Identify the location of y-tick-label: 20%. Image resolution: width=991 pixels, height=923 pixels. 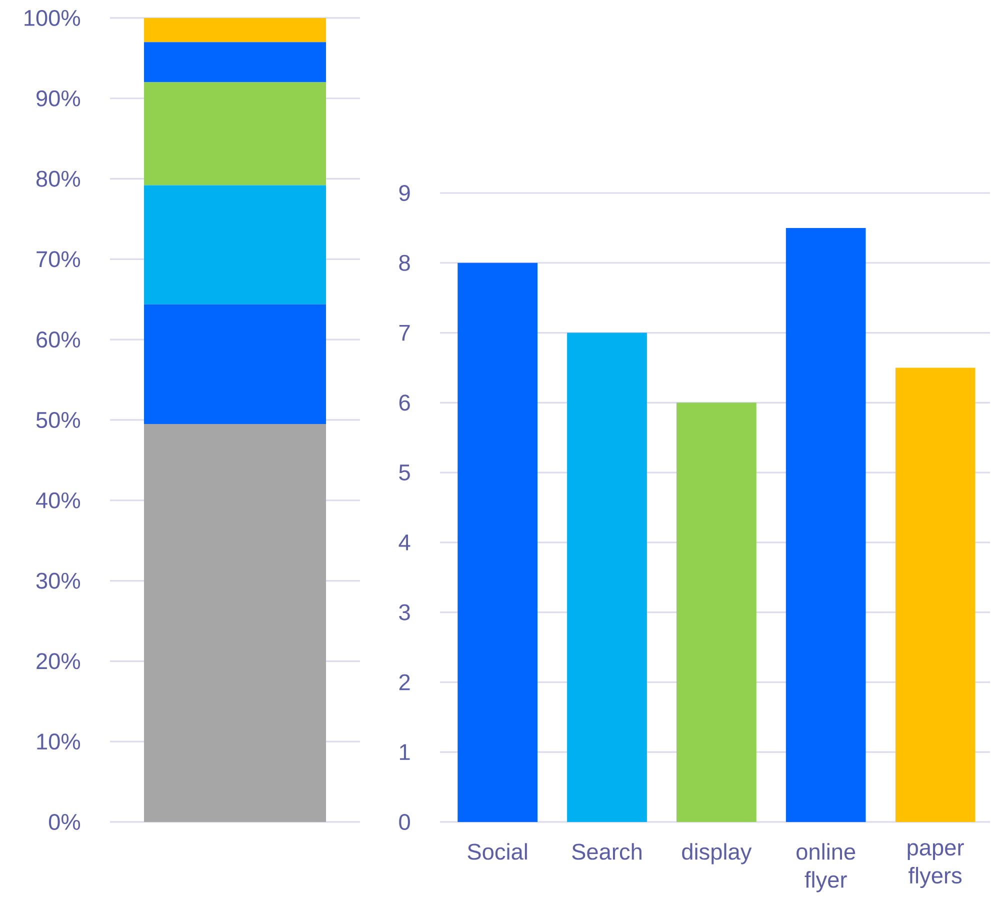
(58, 661).